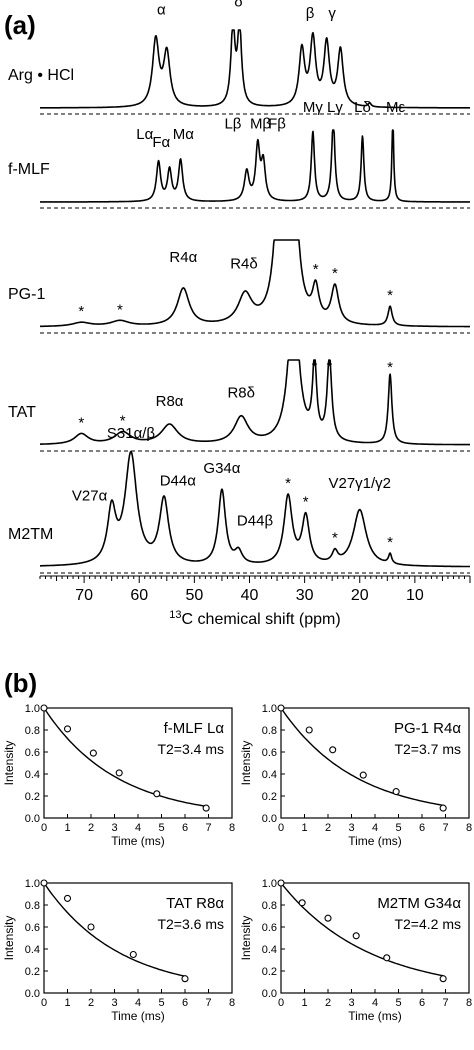 The image size is (474, 1050). I want to click on subplot-title: M2TM G34α, so click(419, 903).